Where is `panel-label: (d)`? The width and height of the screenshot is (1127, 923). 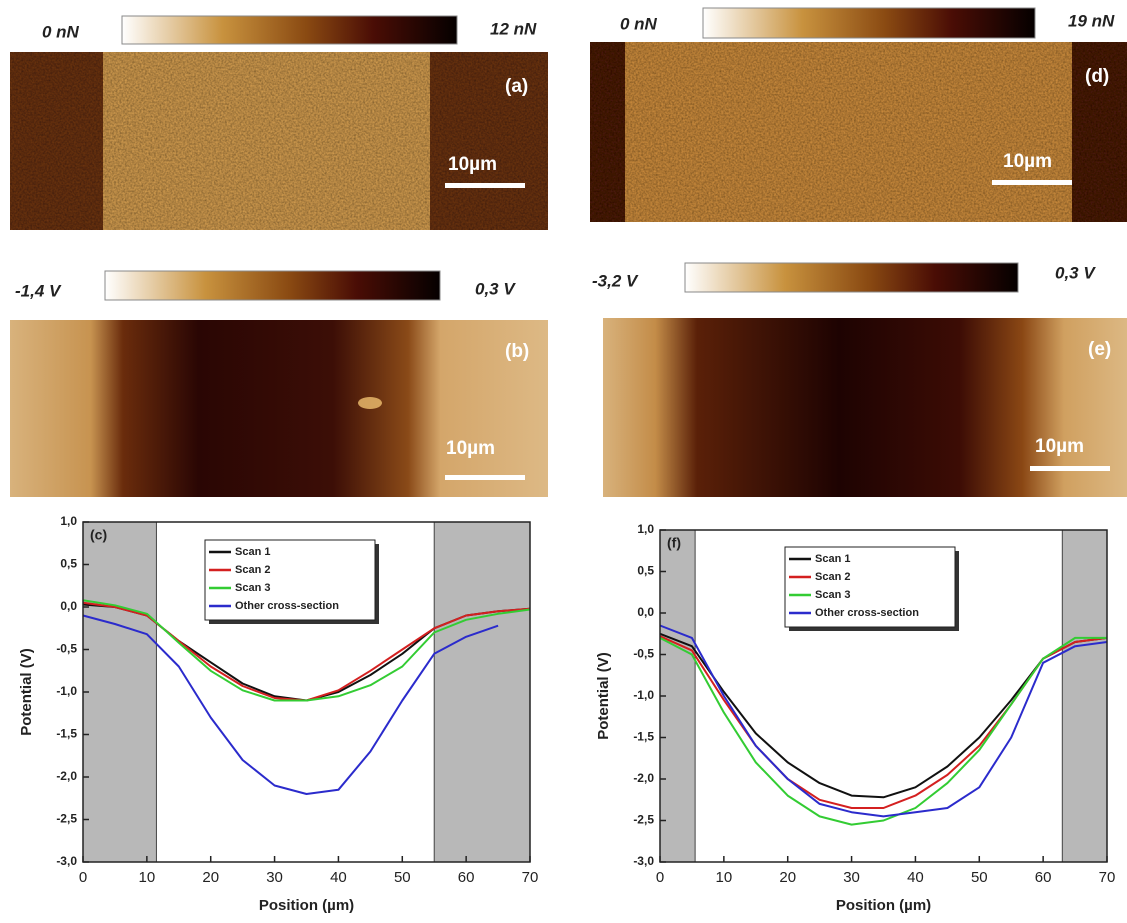
panel-label: (d) is located at coordinates (1097, 76).